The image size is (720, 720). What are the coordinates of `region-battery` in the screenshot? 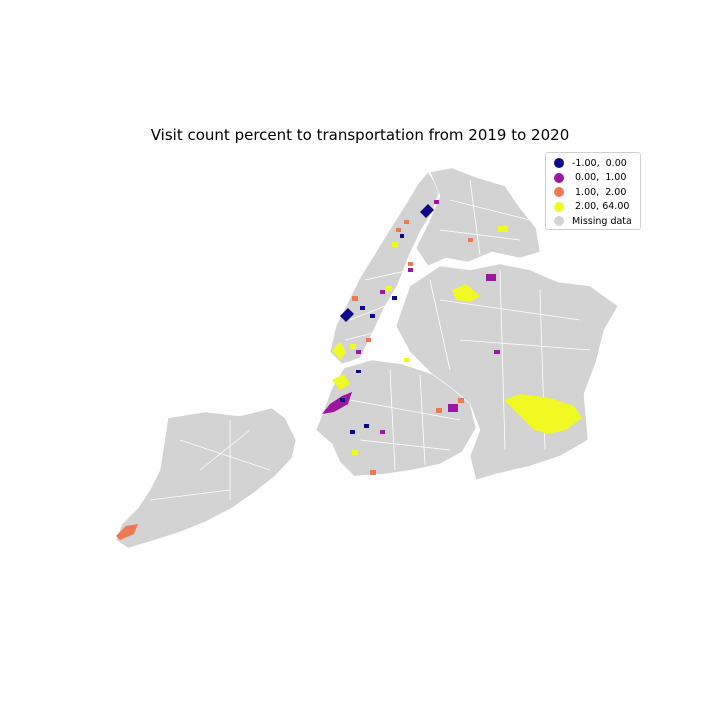 It's located at (339, 351).